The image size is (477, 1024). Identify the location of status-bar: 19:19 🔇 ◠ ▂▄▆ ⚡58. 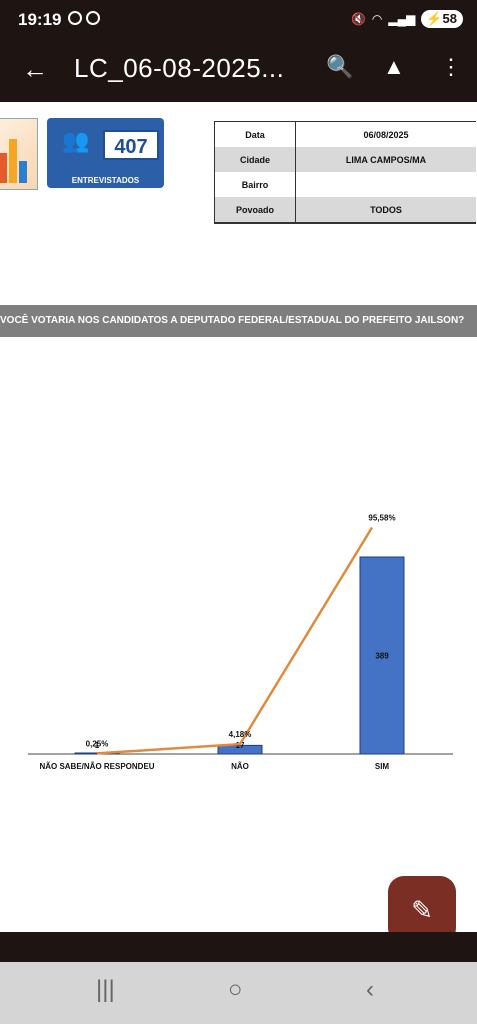
(238, 20).